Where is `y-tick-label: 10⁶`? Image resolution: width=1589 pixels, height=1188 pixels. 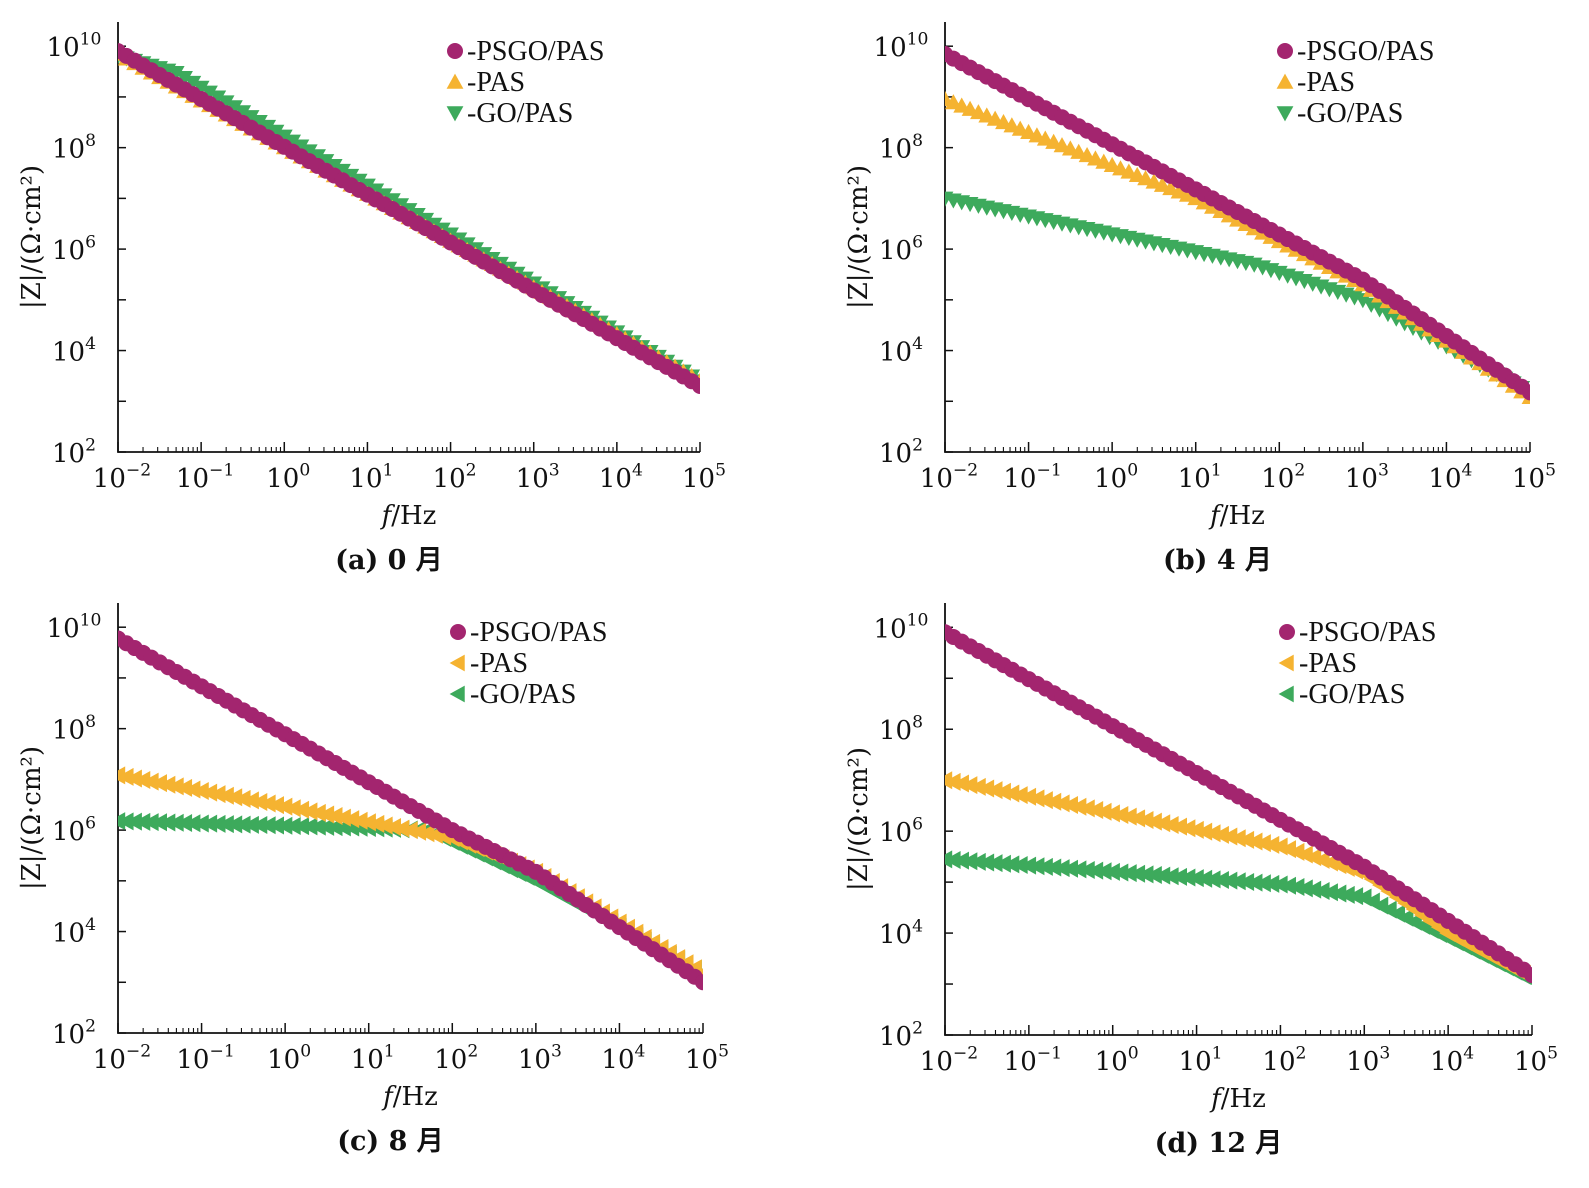 y-tick-label: 10⁶ is located at coordinates (901, 249).